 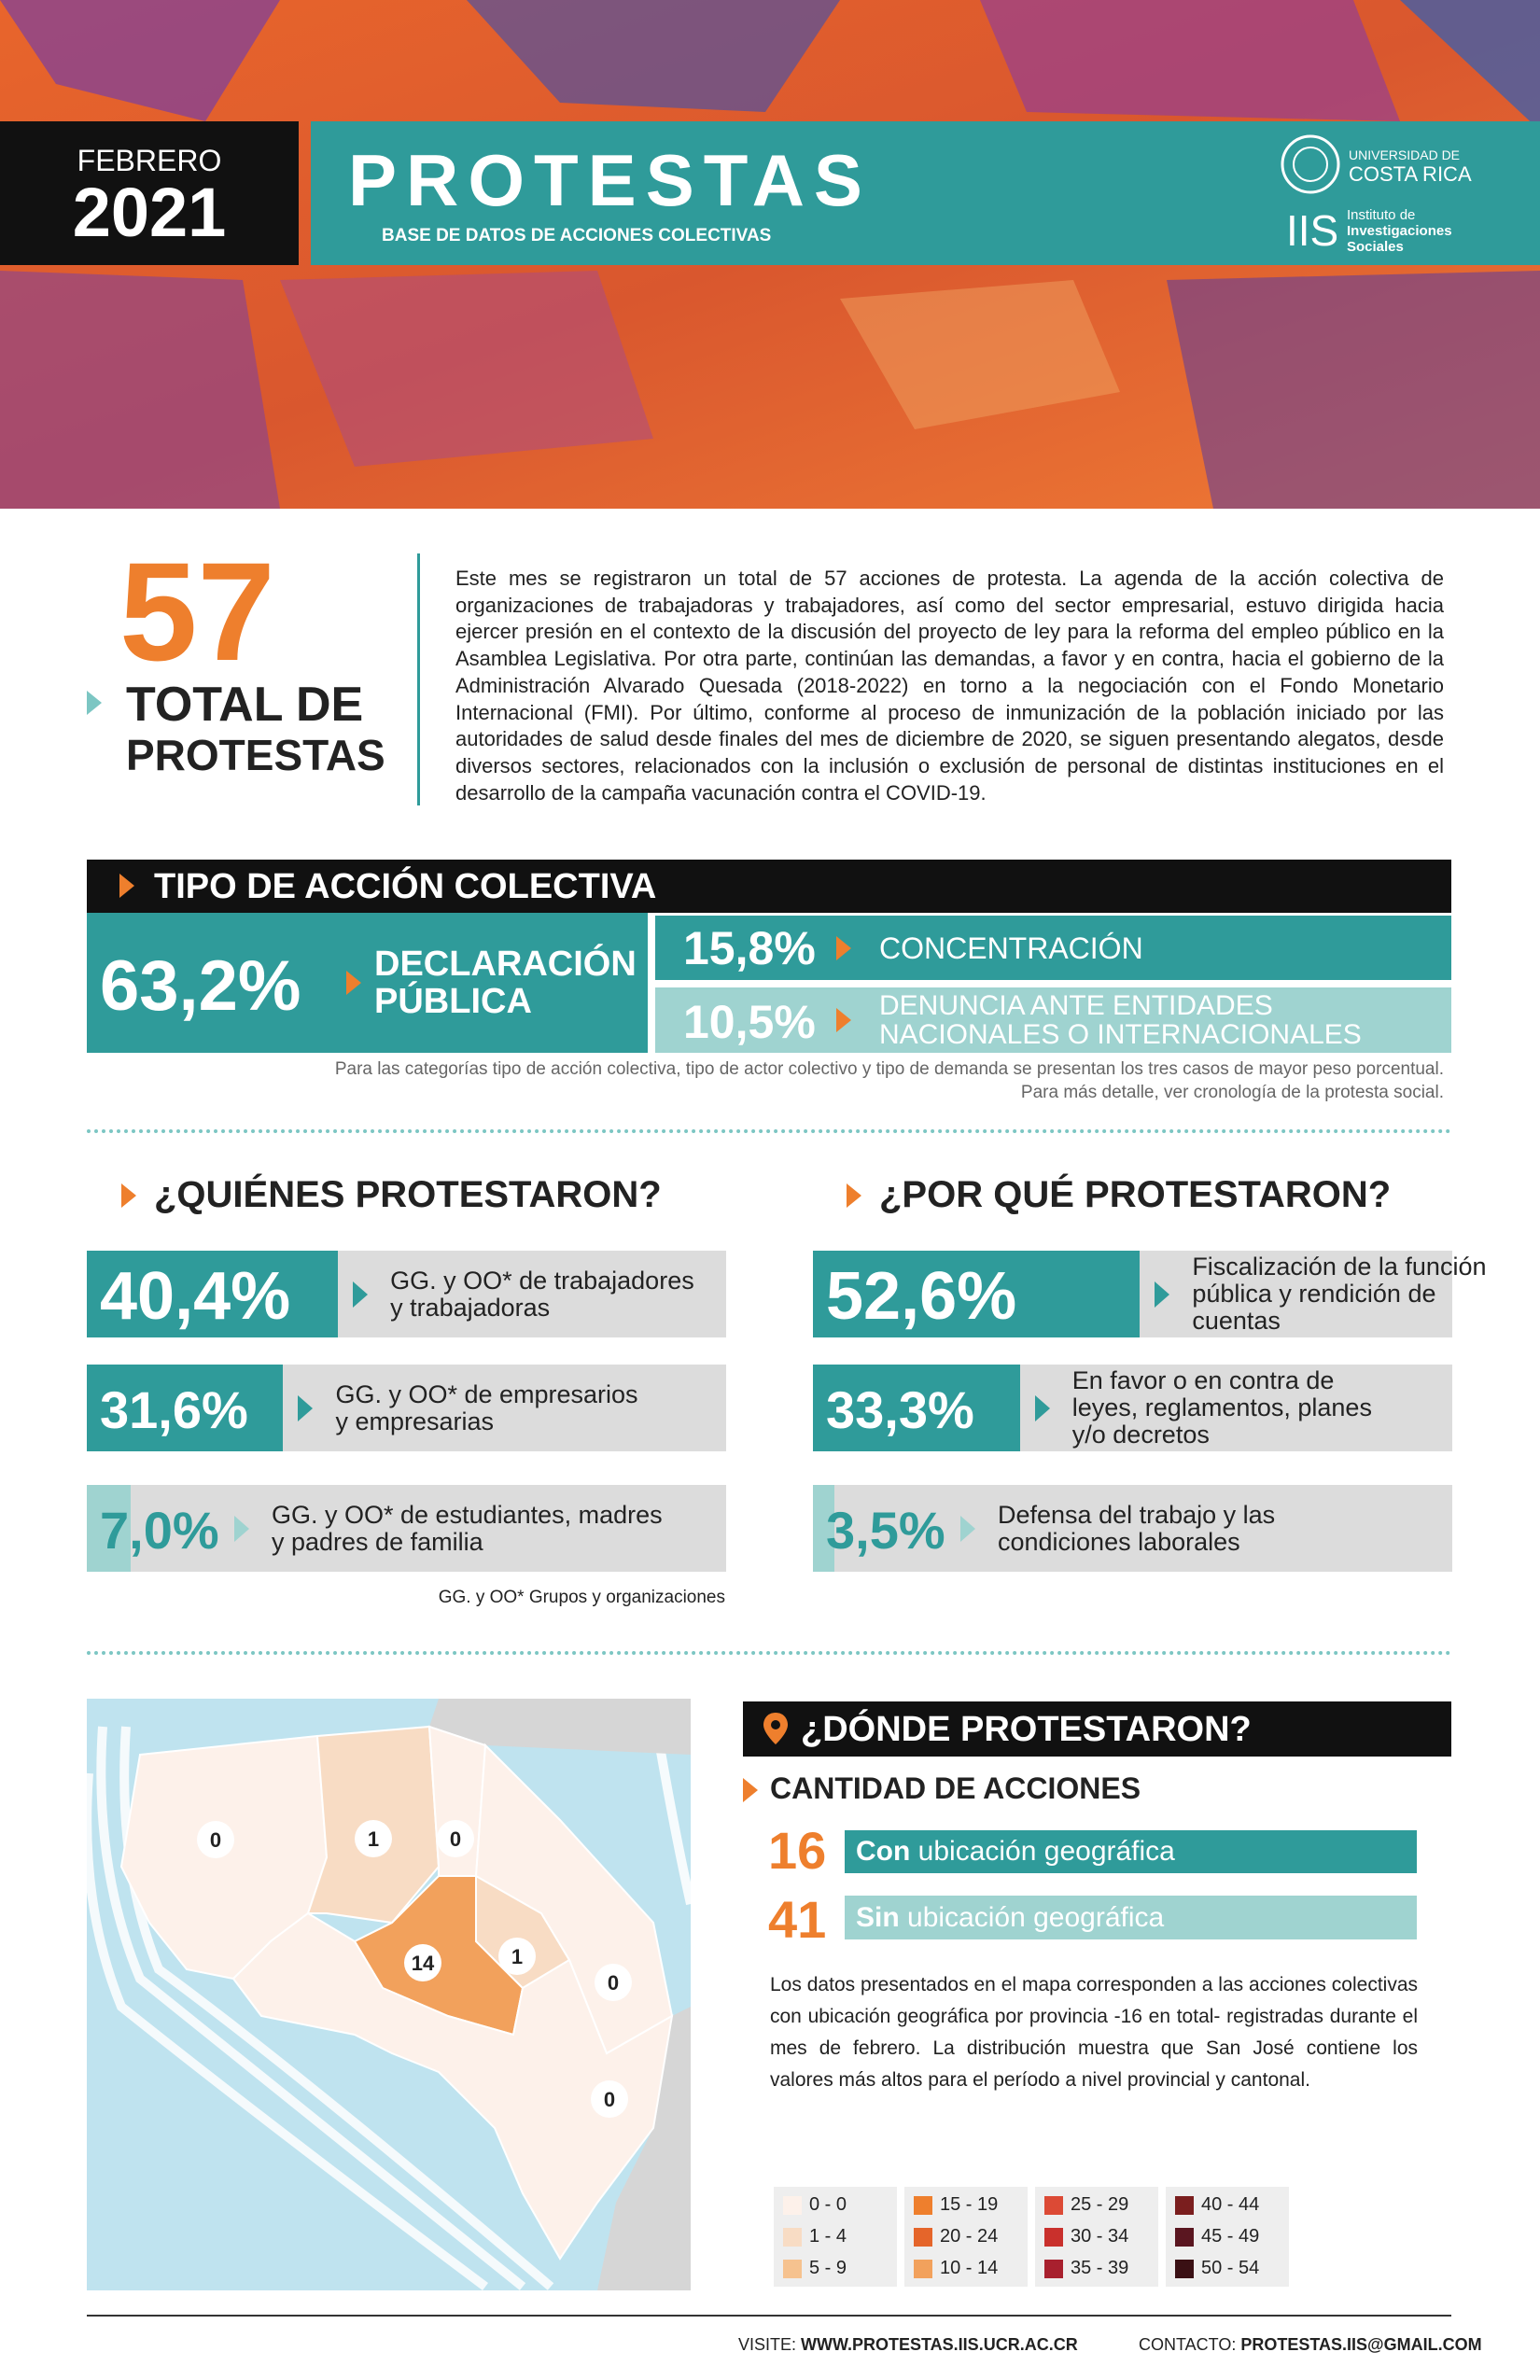 I want to click on legend-label: 0 - 0, so click(x=828, y=2204).